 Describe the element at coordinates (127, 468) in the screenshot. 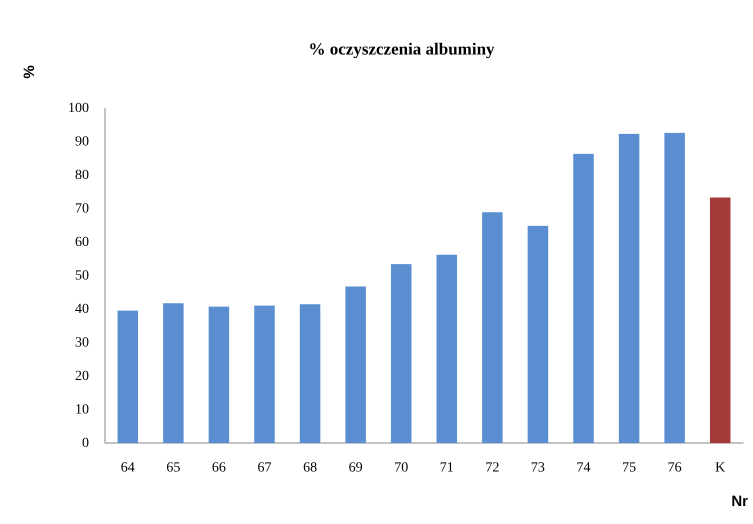

I see `x-tick-label: 64` at that location.